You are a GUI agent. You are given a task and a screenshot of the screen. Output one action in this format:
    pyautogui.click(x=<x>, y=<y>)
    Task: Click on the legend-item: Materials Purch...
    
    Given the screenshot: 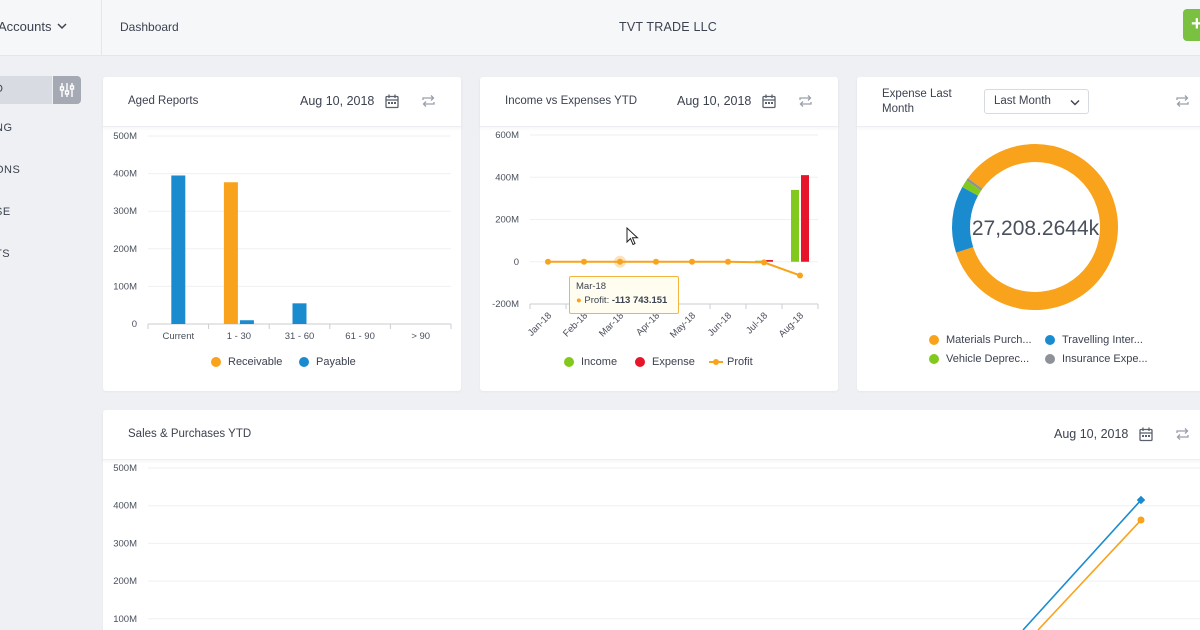 What is the action you would take?
    pyautogui.click(x=980, y=340)
    